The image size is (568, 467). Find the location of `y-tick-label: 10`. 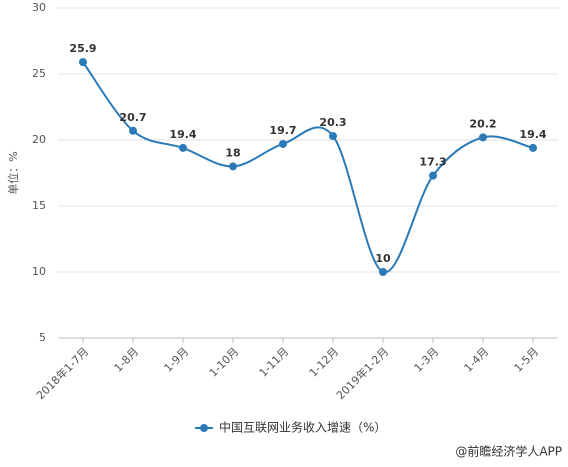

y-tick-label: 10 is located at coordinates (39, 271).